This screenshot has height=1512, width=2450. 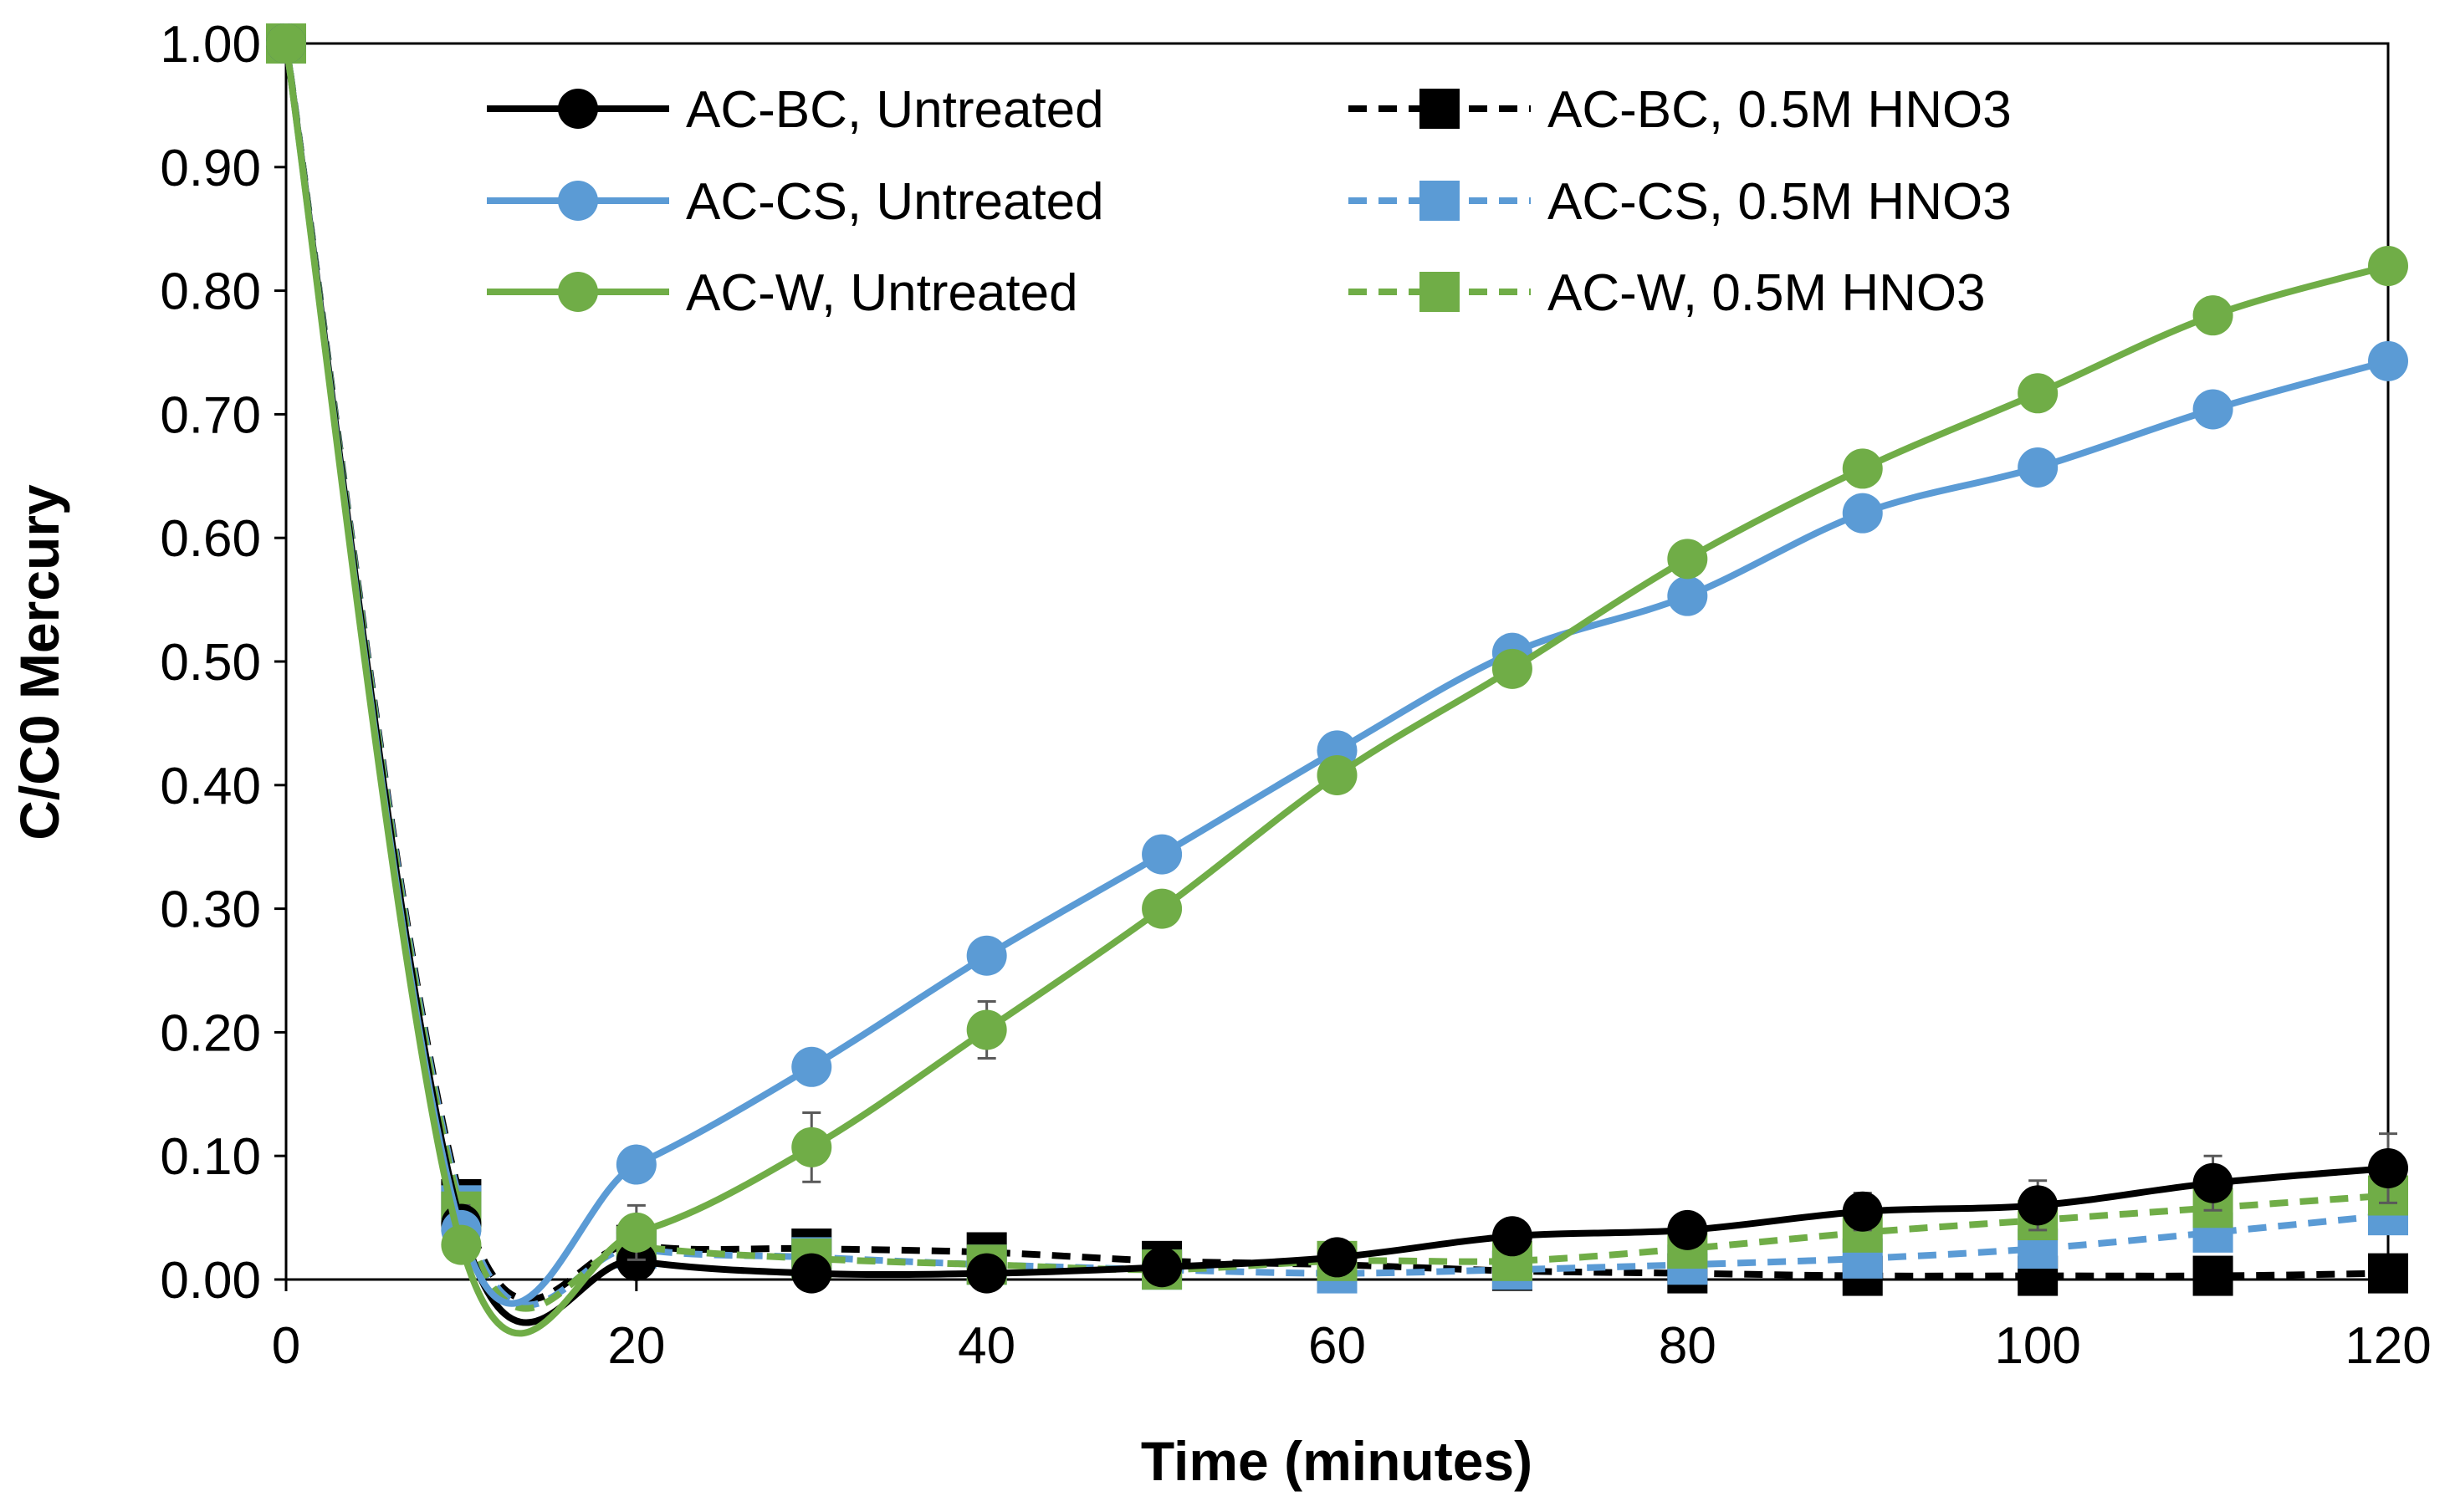 I want to click on x-tick-label: 0, so click(x=286, y=1346).